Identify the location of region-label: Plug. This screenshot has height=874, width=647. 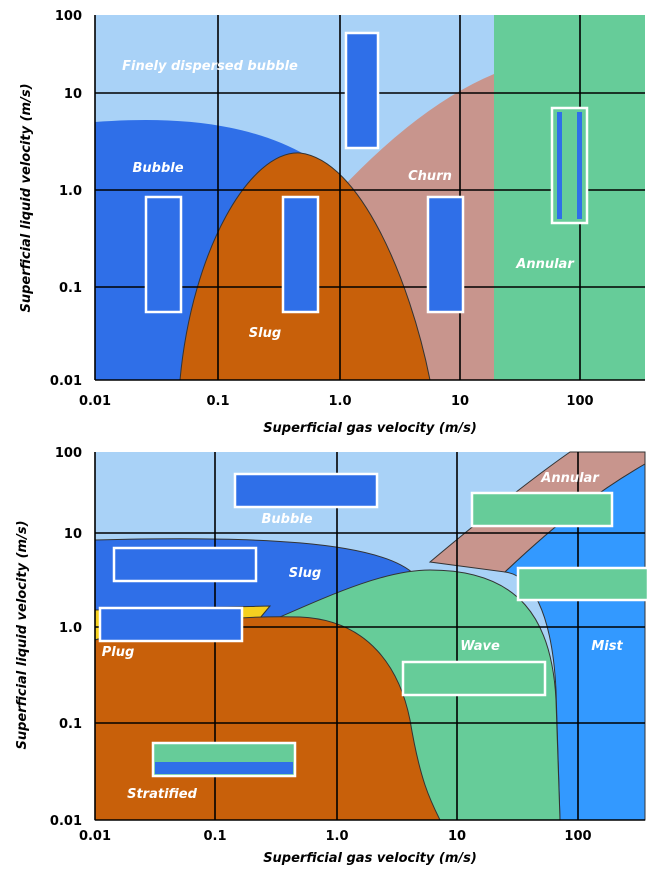
(118, 652).